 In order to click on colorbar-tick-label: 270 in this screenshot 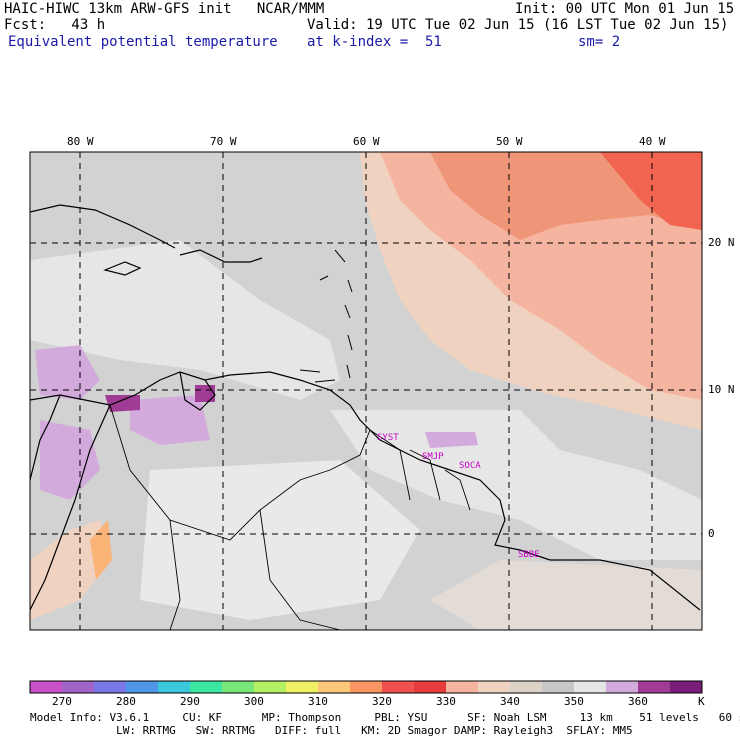, I will do `click(62, 701)`.